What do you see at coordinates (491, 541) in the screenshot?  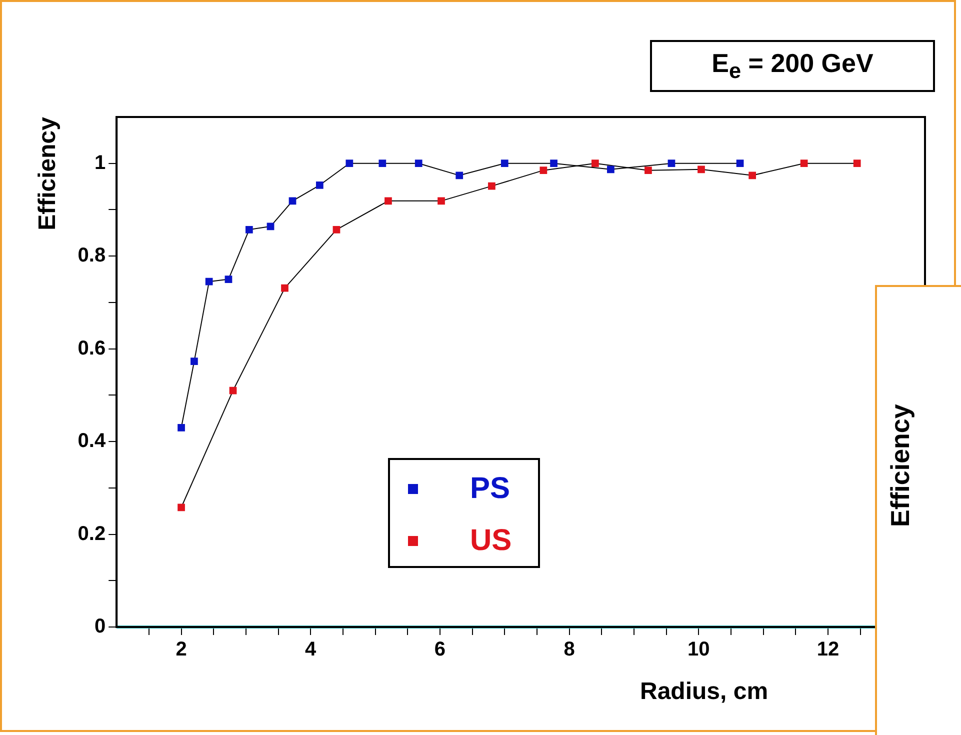 I see `legend-label: US` at bounding box center [491, 541].